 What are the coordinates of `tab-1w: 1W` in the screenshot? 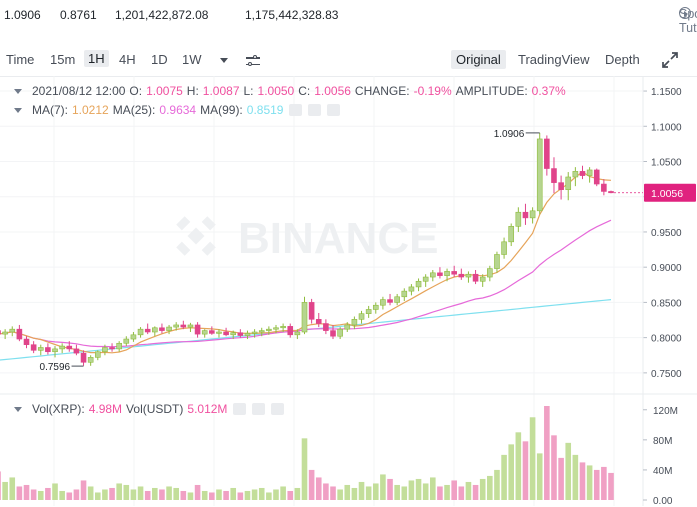 It's located at (192, 59).